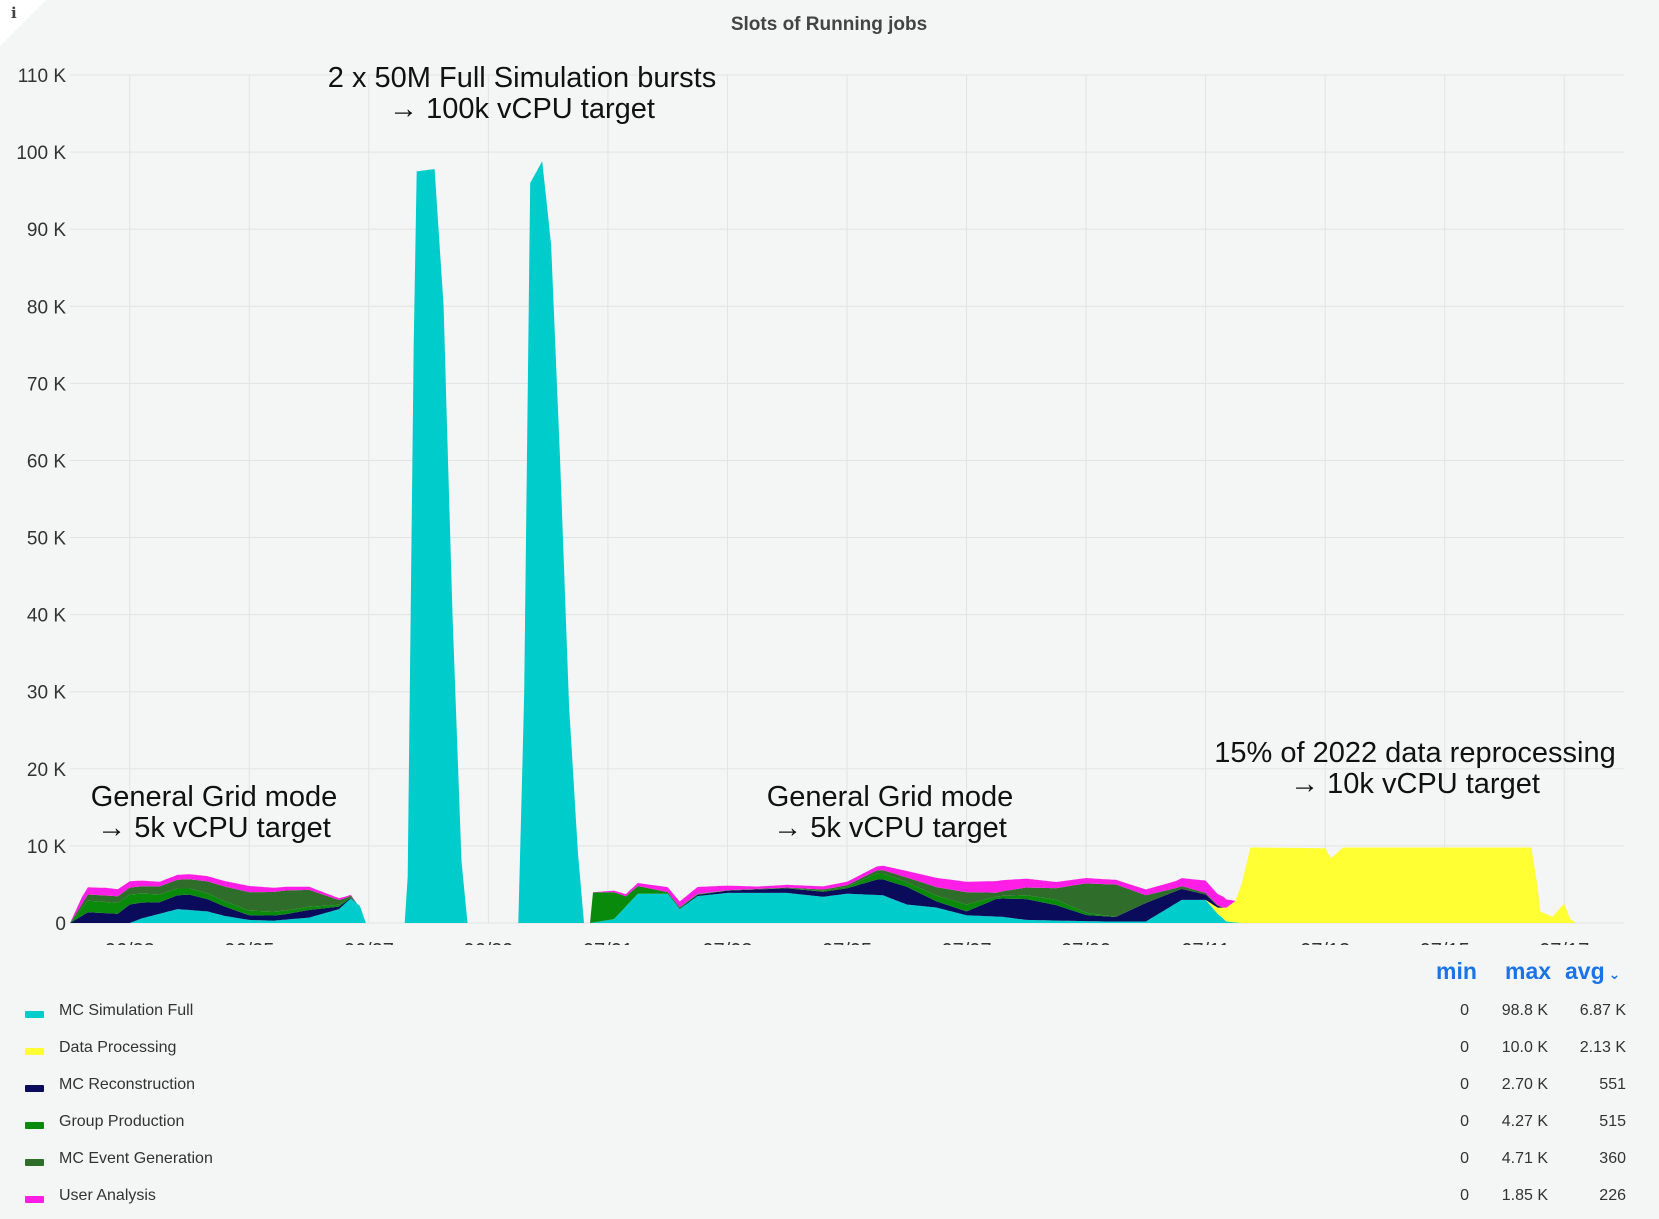  What do you see at coordinates (46, 616) in the screenshot?
I see `y-tick-label: 40 K` at bounding box center [46, 616].